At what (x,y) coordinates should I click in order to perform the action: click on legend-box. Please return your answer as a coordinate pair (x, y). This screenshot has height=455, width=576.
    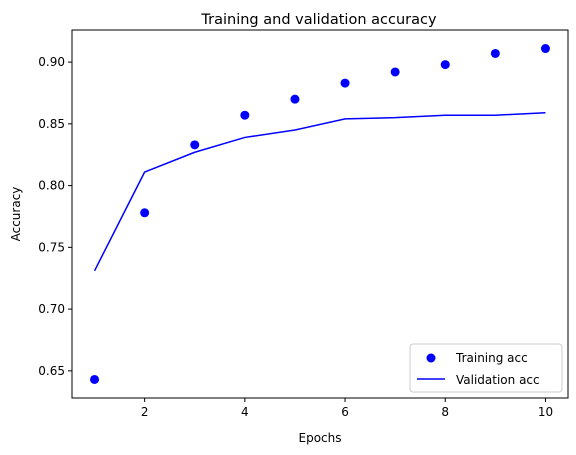
    Looking at the image, I should click on (486, 368).